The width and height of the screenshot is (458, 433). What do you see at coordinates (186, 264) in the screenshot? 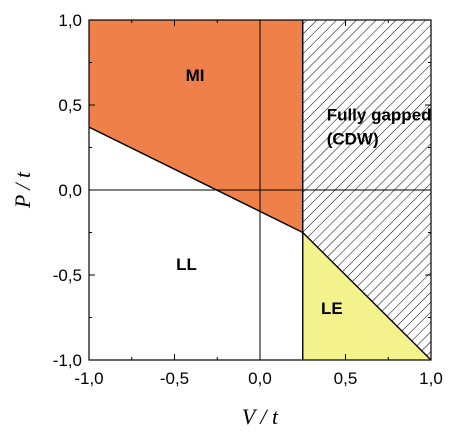
I see `region-label-ll: LL` at bounding box center [186, 264].